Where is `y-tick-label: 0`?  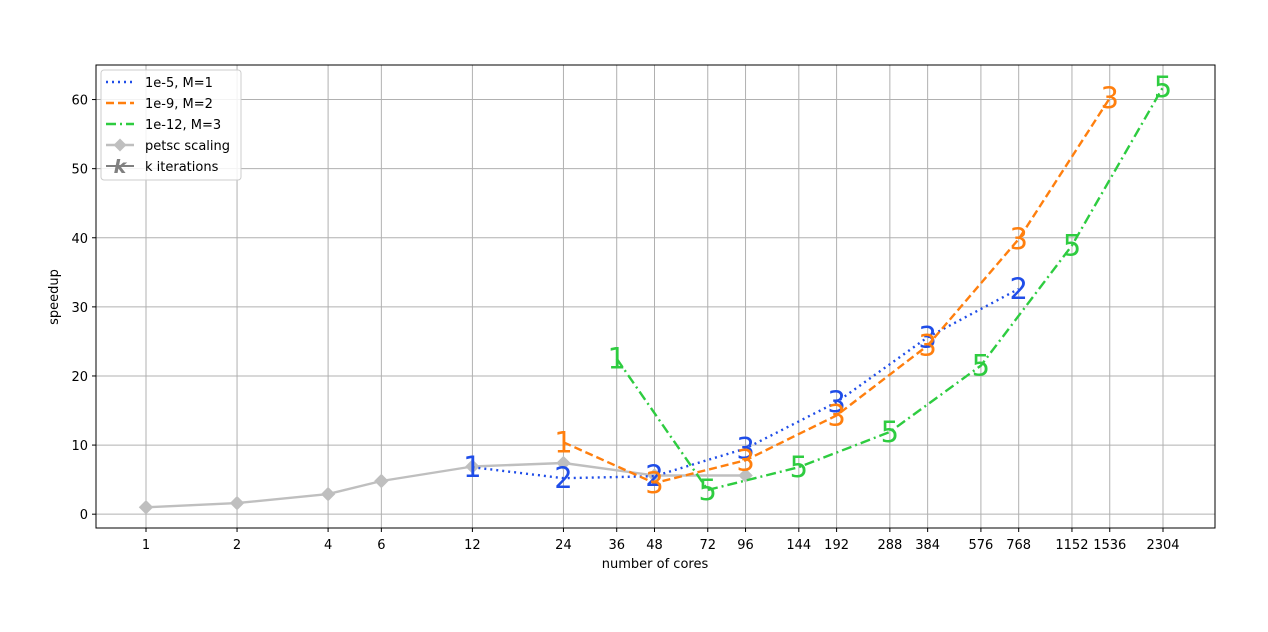 y-tick-label: 0 is located at coordinates (84, 515).